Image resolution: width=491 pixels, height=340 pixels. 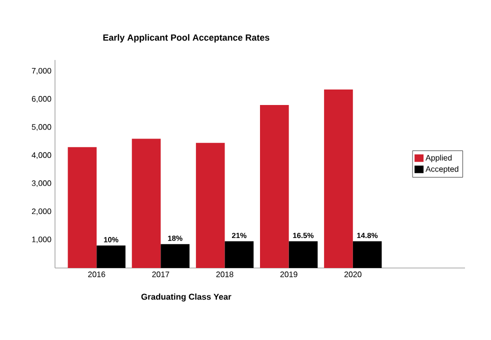 What do you see at coordinates (186, 298) in the screenshot?
I see `x-axis-title: Graduating Class Year` at bounding box center [186, 298].